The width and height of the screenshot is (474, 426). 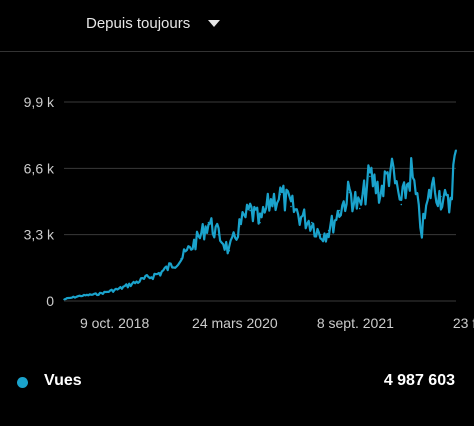 I want to click on date-range-label: Depuis toujours, so click(x=138, y=23).